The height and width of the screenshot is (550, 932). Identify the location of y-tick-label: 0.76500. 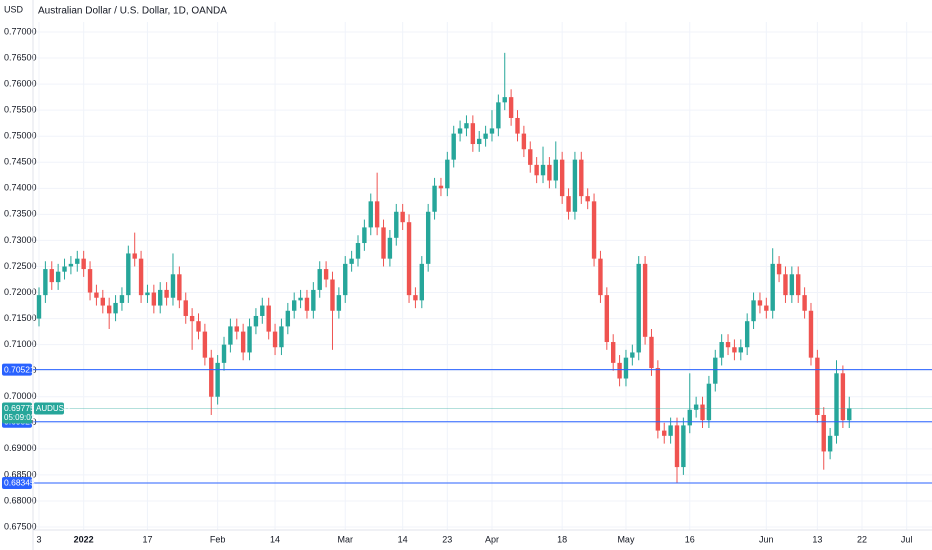
(20, 57).